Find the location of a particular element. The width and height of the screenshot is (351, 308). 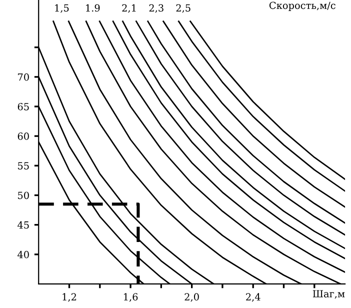

y-tick-label: 60 is located at coordinates (23, 136).